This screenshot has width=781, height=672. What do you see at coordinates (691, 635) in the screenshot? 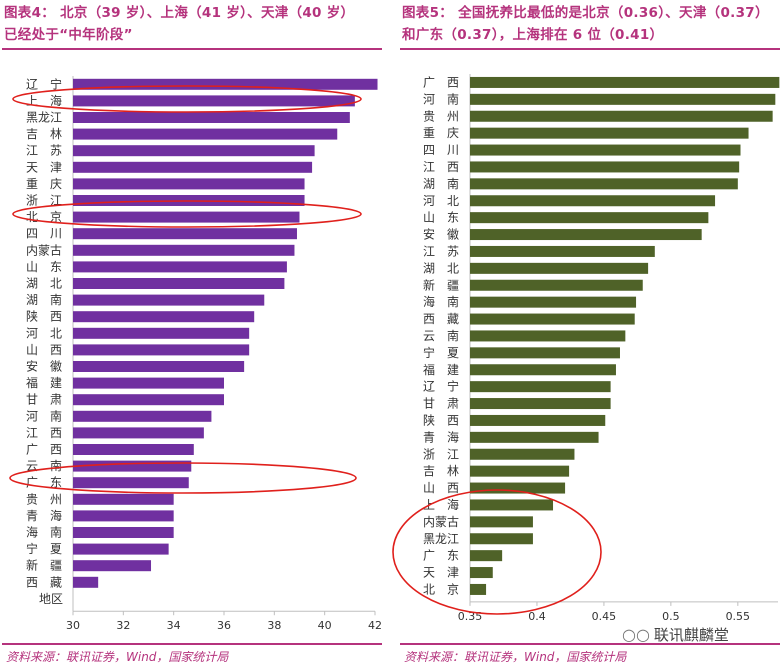
I see `watermark-text: 联讯麒麟堂` at bounding box center [691, 635].